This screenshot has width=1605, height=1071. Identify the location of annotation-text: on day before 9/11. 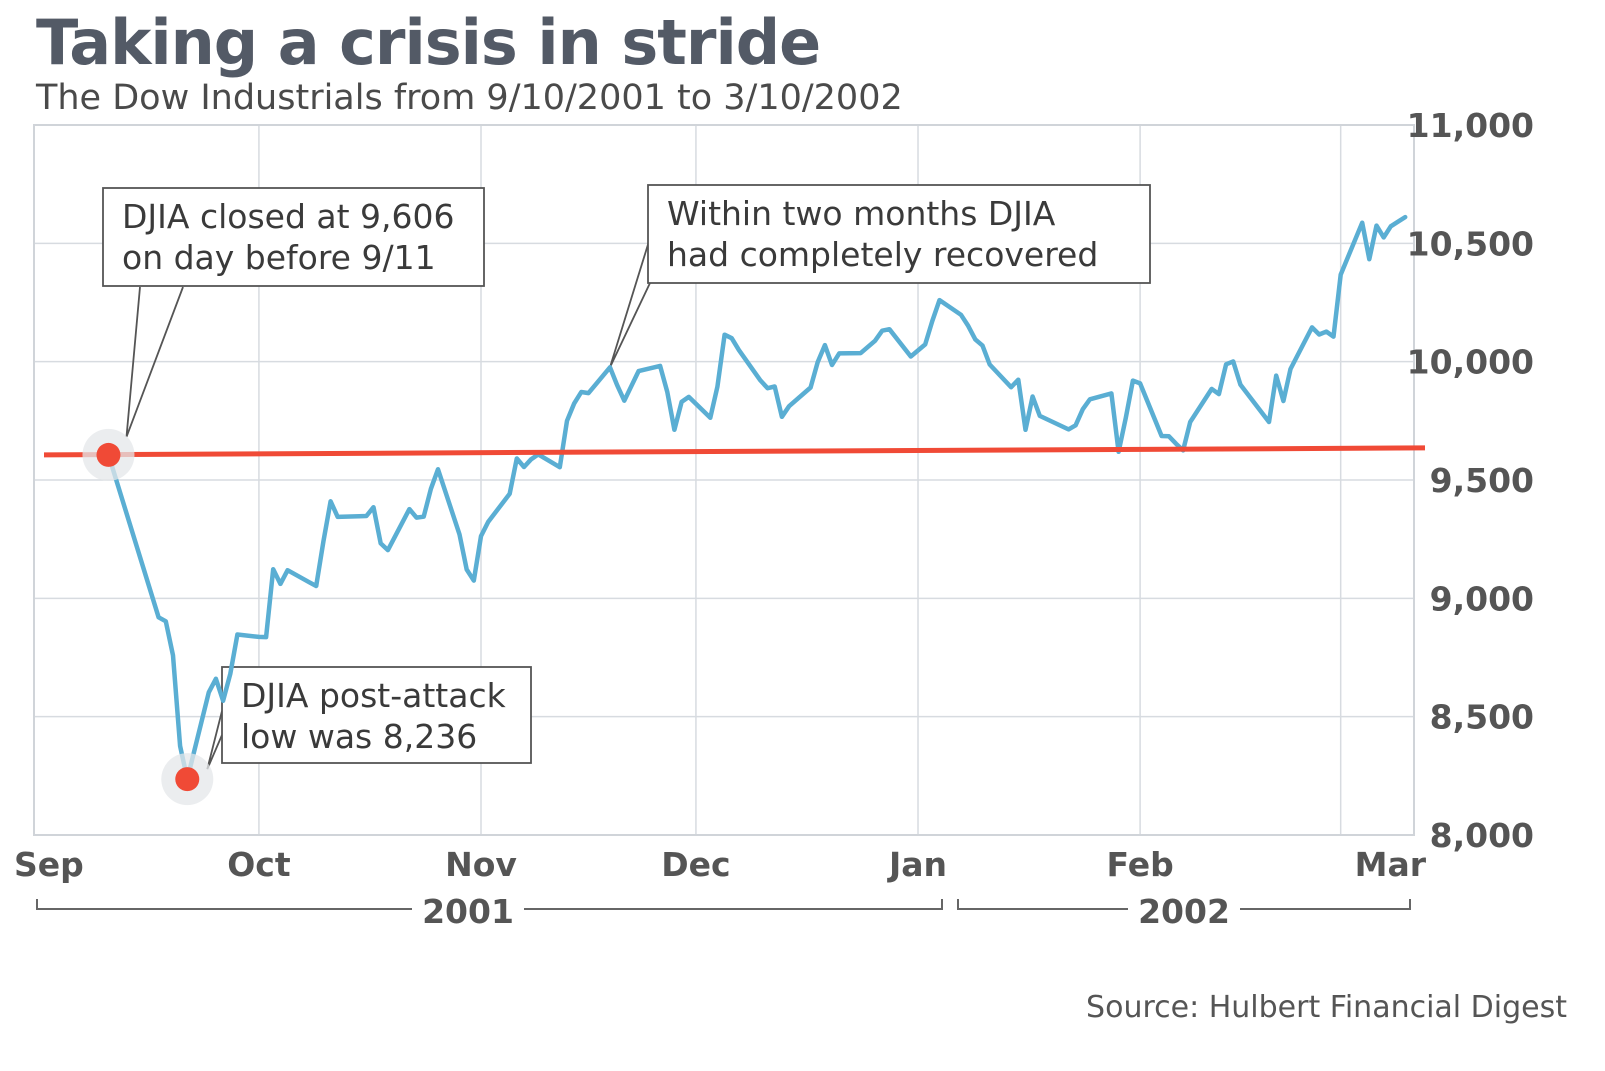
(279, 257).